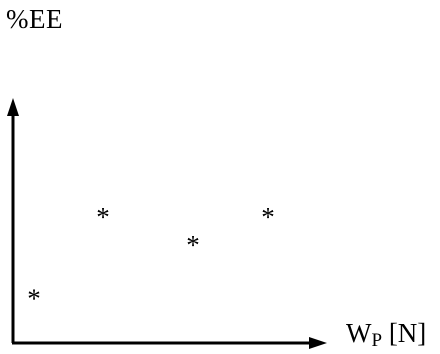  Describe the element at coordinates (13, 107) in the screenshot. I see `y-axis-arrowhead` at that location.